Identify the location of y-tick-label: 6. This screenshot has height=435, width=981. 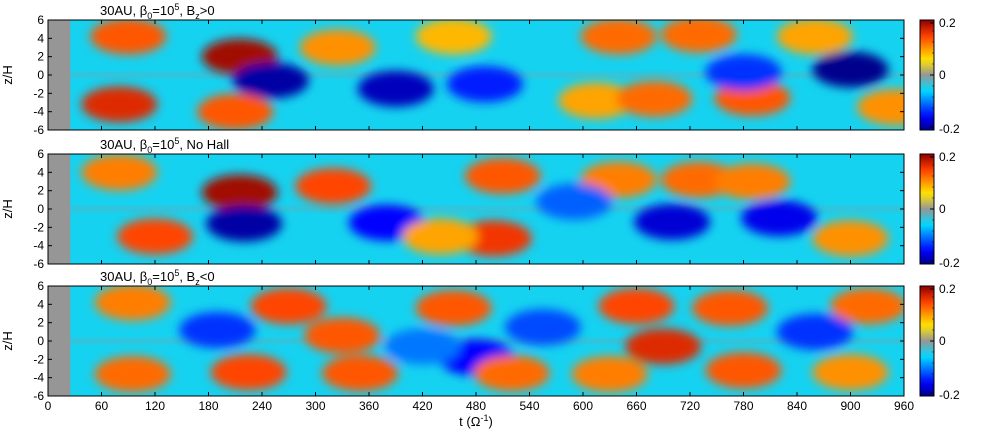
(40, 154).